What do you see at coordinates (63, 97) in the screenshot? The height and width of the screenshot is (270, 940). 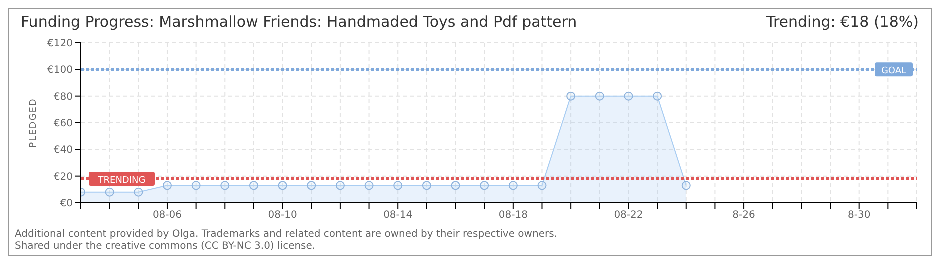 I see `y-tick-label: €80` at bounding box center [63, 97].